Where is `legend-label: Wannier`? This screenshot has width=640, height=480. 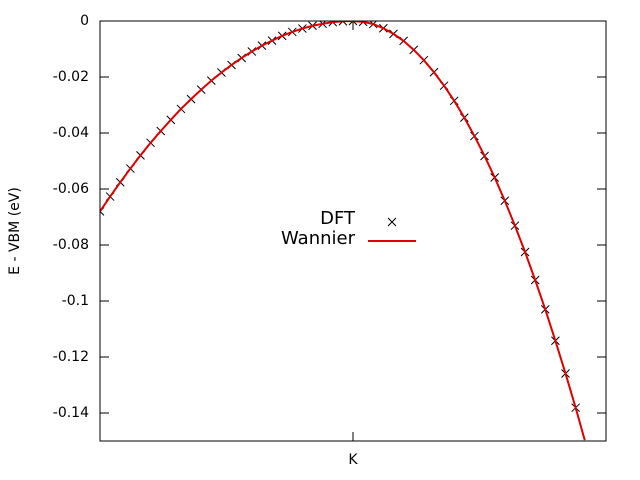
legend-label: Wannier is located at coordinates (318, 238).